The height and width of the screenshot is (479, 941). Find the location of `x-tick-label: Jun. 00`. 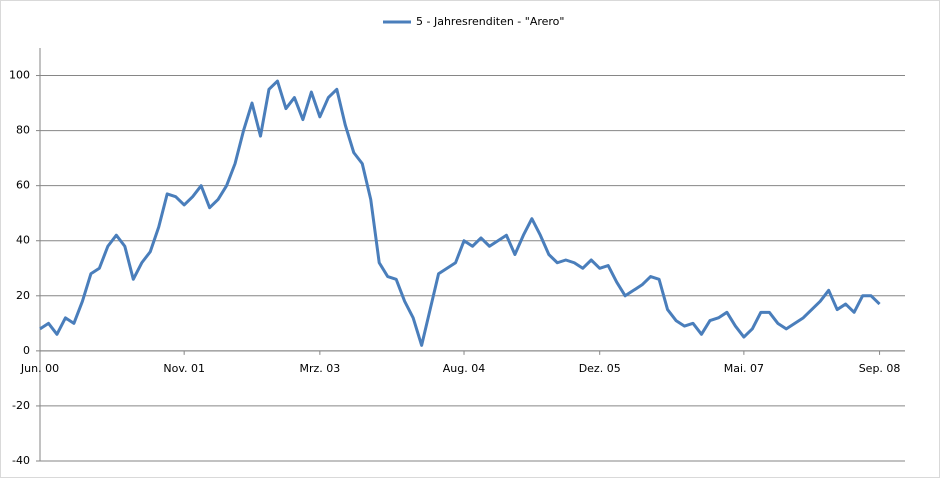

x-tick-label: Jun. 00 is located at coordinates (39, 368).